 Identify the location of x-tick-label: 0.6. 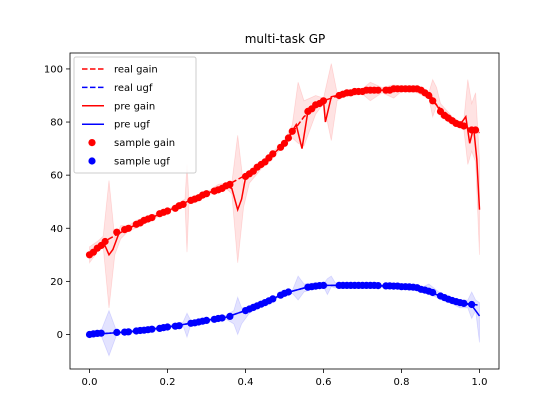
(324, 382).